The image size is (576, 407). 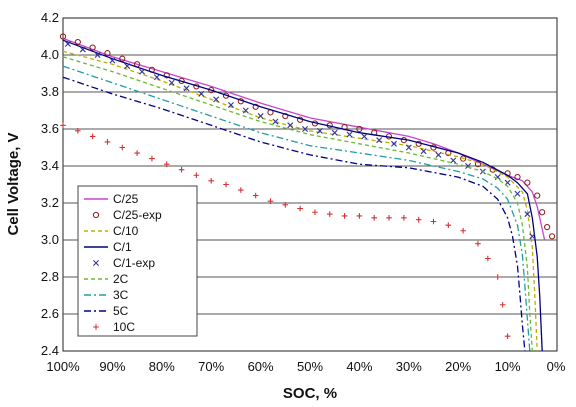 I want to click on legend-item-c-25: C/25, so click(x=111, y=199).